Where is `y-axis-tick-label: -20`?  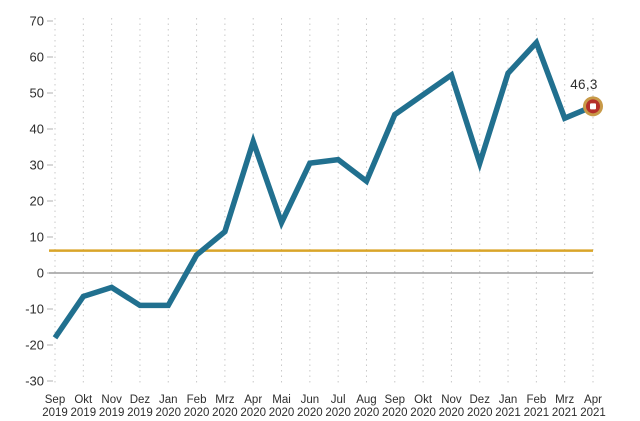
y-axis-tick-label: -20 is located at coordinates (34, 345).